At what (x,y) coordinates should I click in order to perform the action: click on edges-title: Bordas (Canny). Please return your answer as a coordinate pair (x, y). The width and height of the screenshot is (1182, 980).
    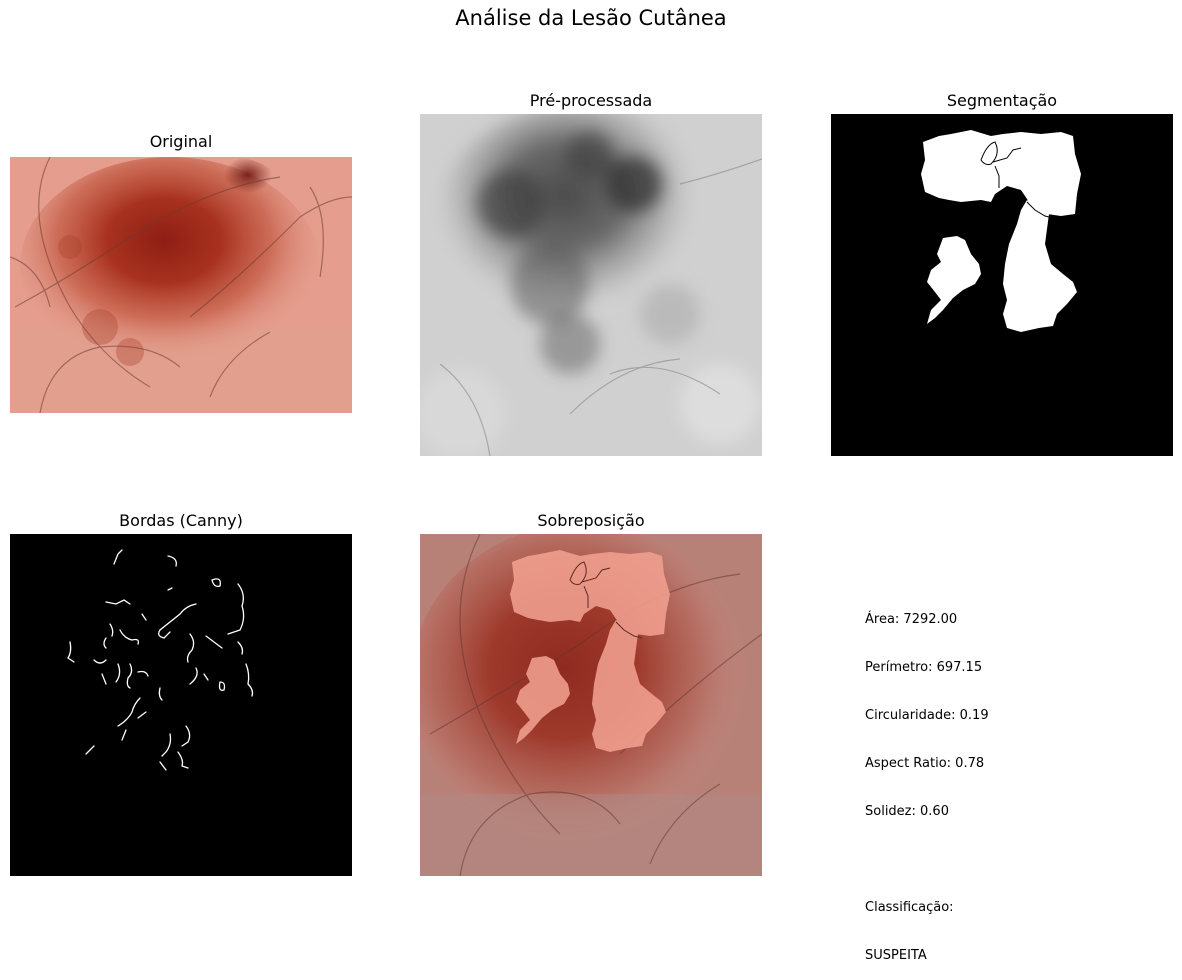
    Looking at the image, I should click on (181, 520).